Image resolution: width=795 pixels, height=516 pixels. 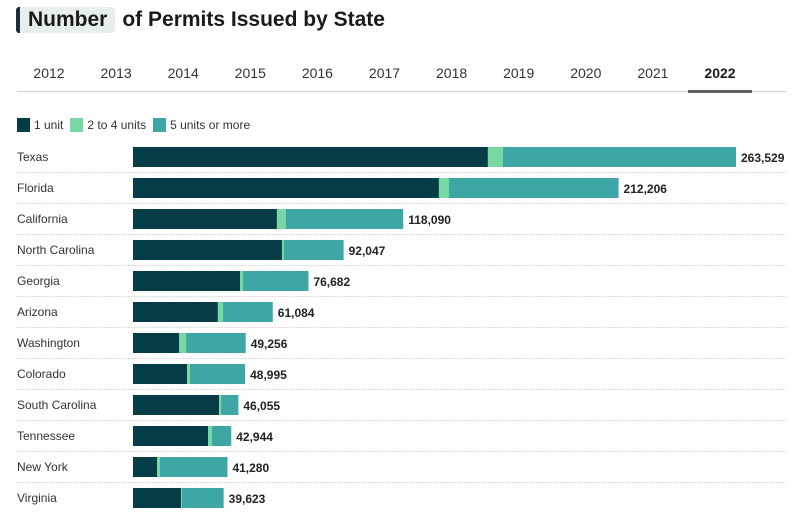 What do you see at coordinates (269, 344) in the screenshot?
I see `total-value-label: 49,256` at bounding box center [269, 344].